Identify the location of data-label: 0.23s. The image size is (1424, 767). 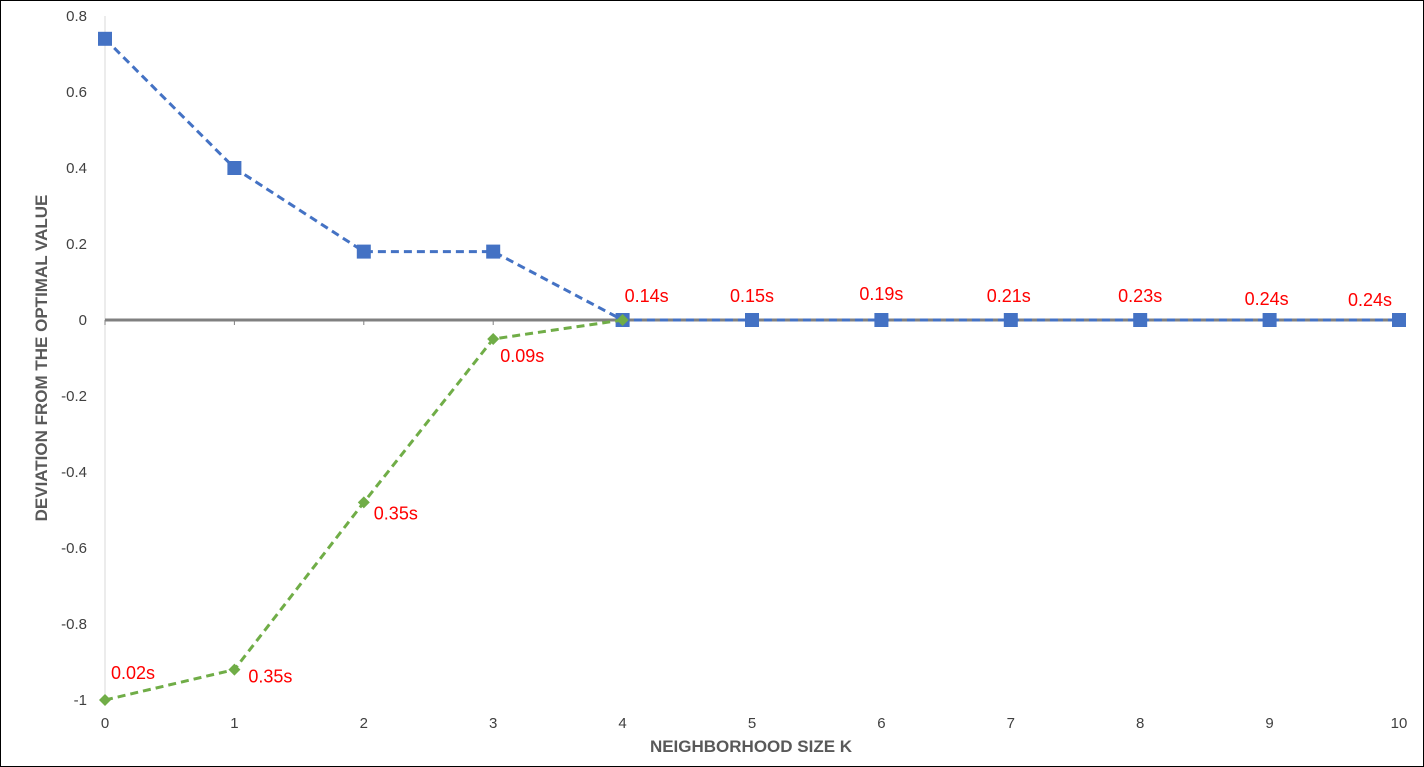
(1140, 296).